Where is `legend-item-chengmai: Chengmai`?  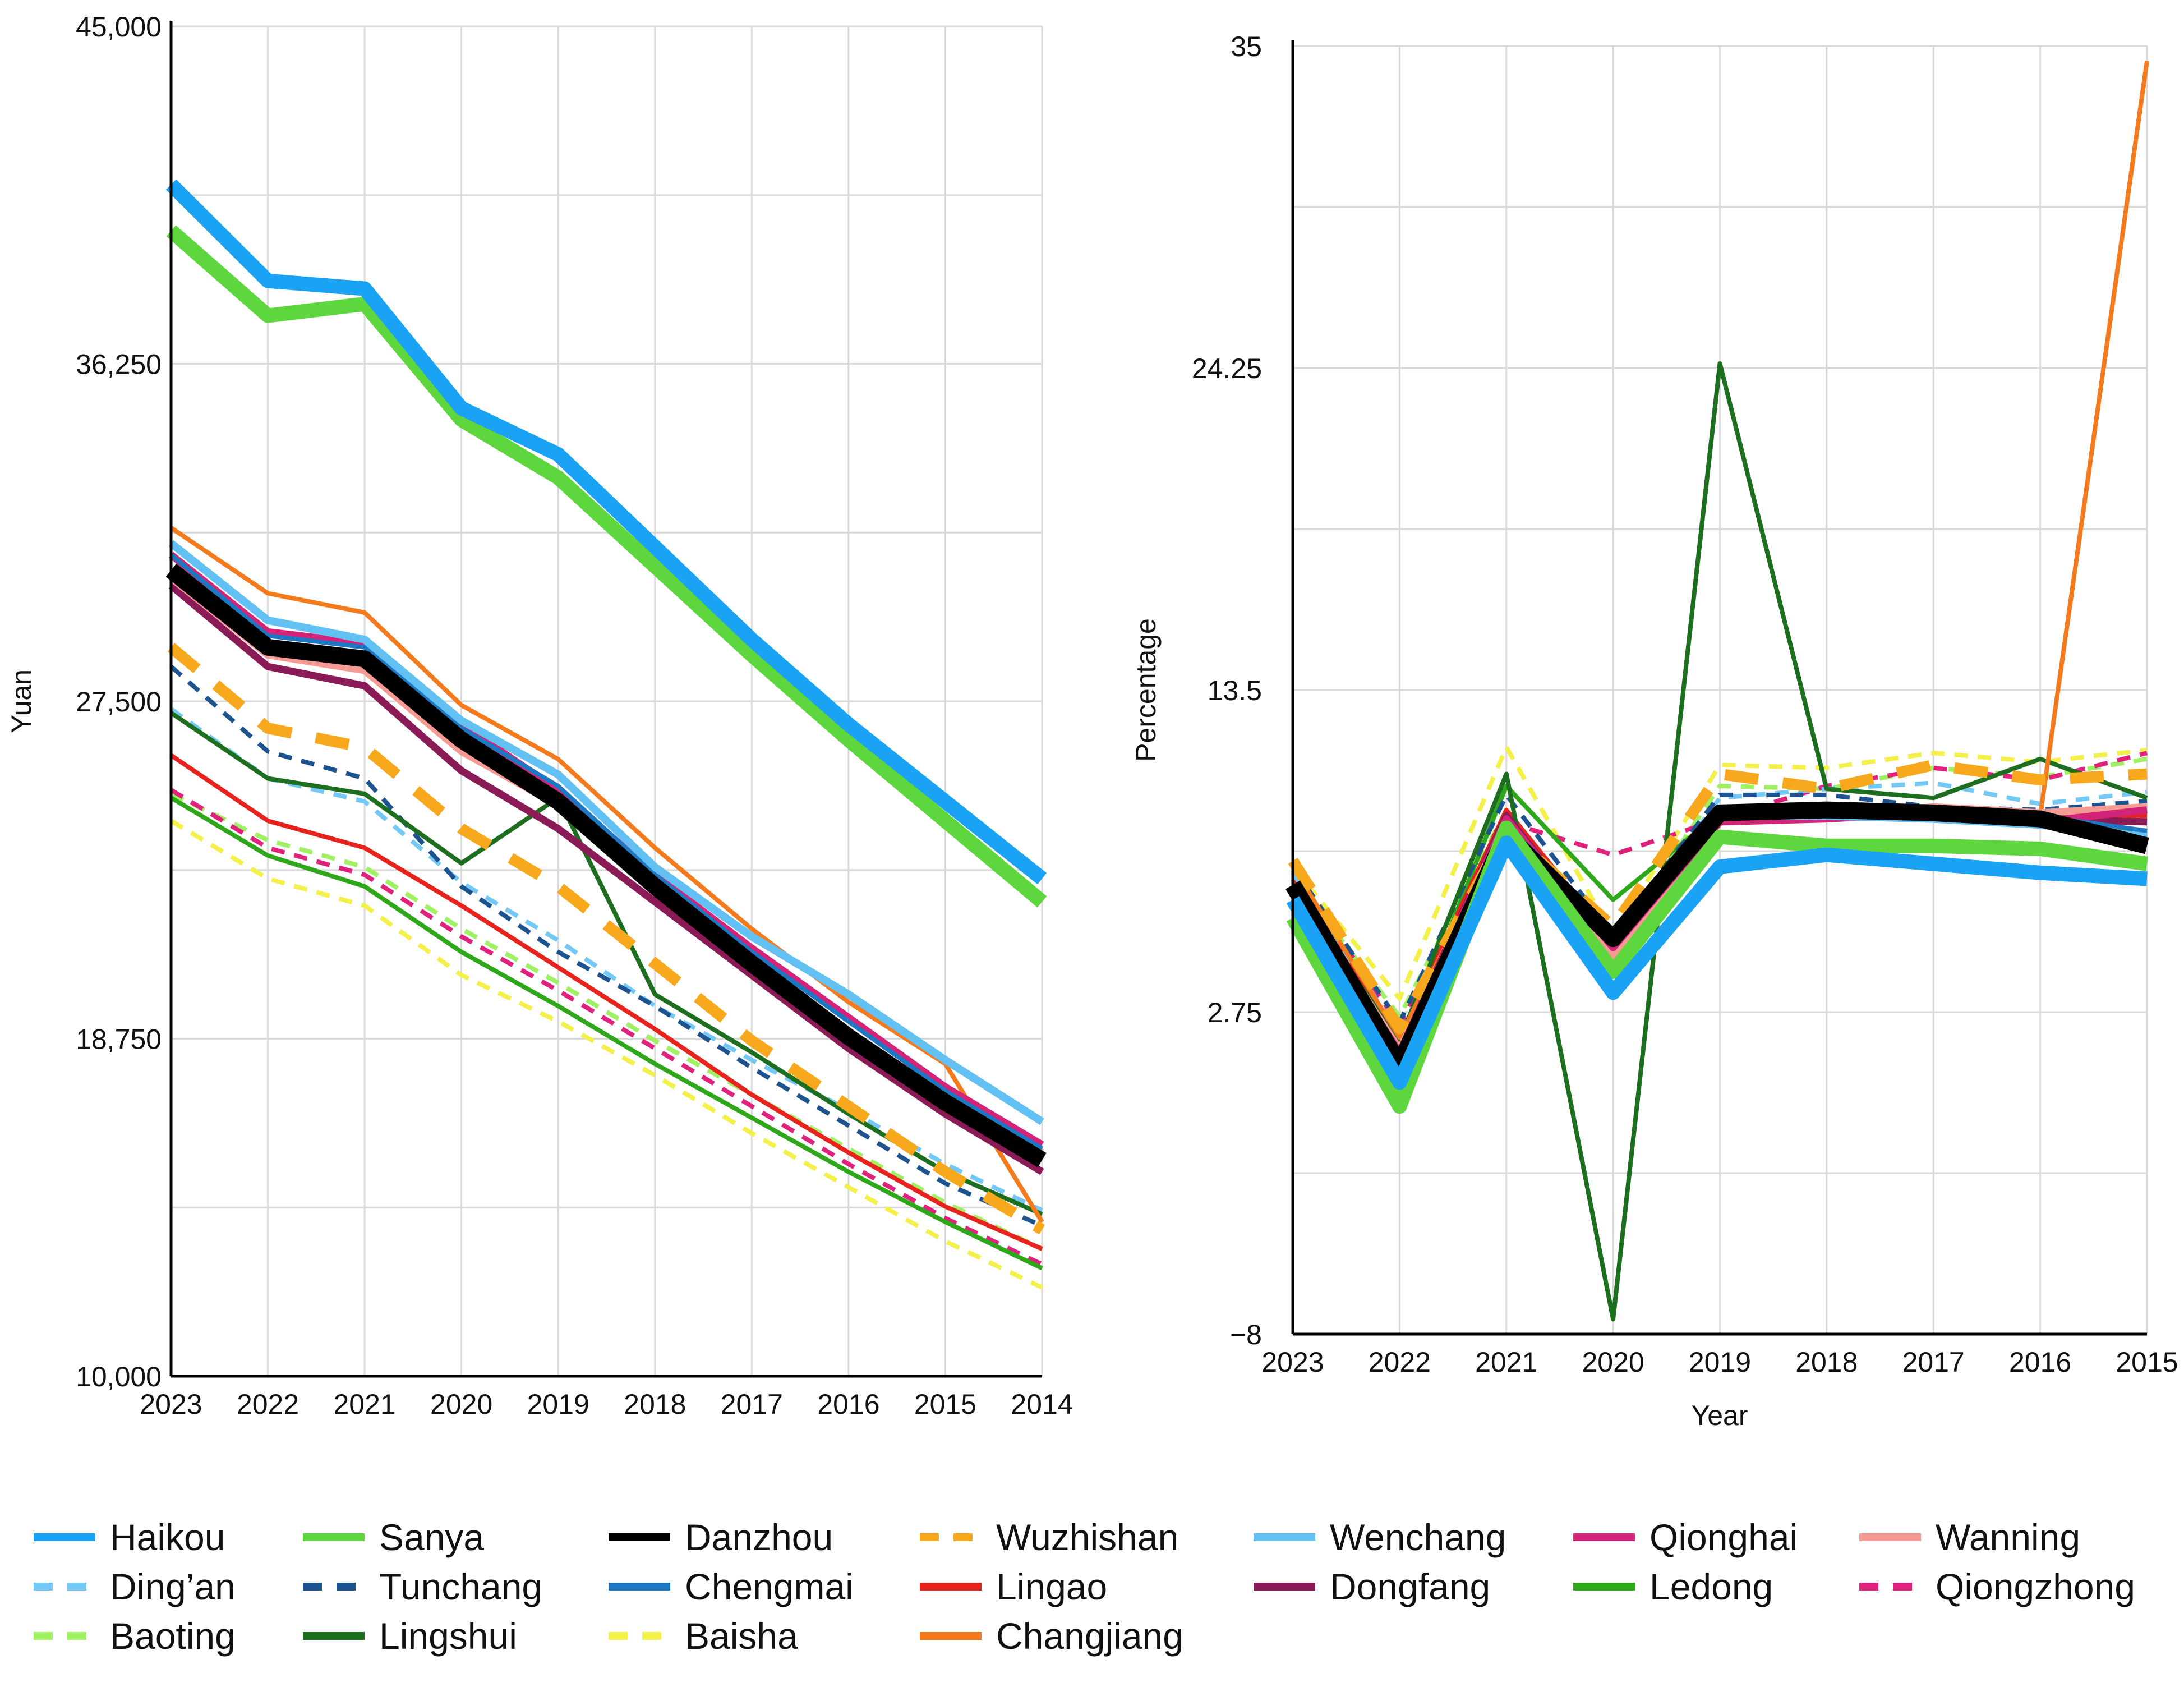 legend-item-chengmai: Chengmai is located at coordinates (732, 1586).